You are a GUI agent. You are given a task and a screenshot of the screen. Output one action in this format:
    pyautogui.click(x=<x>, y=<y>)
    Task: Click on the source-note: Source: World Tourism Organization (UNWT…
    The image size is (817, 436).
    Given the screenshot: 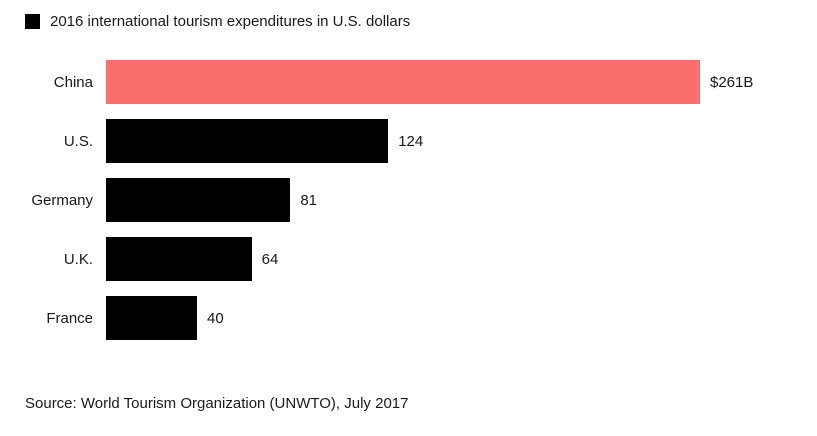 What is the action you would take?
    pyautogui.click(x=217, y=403)
    